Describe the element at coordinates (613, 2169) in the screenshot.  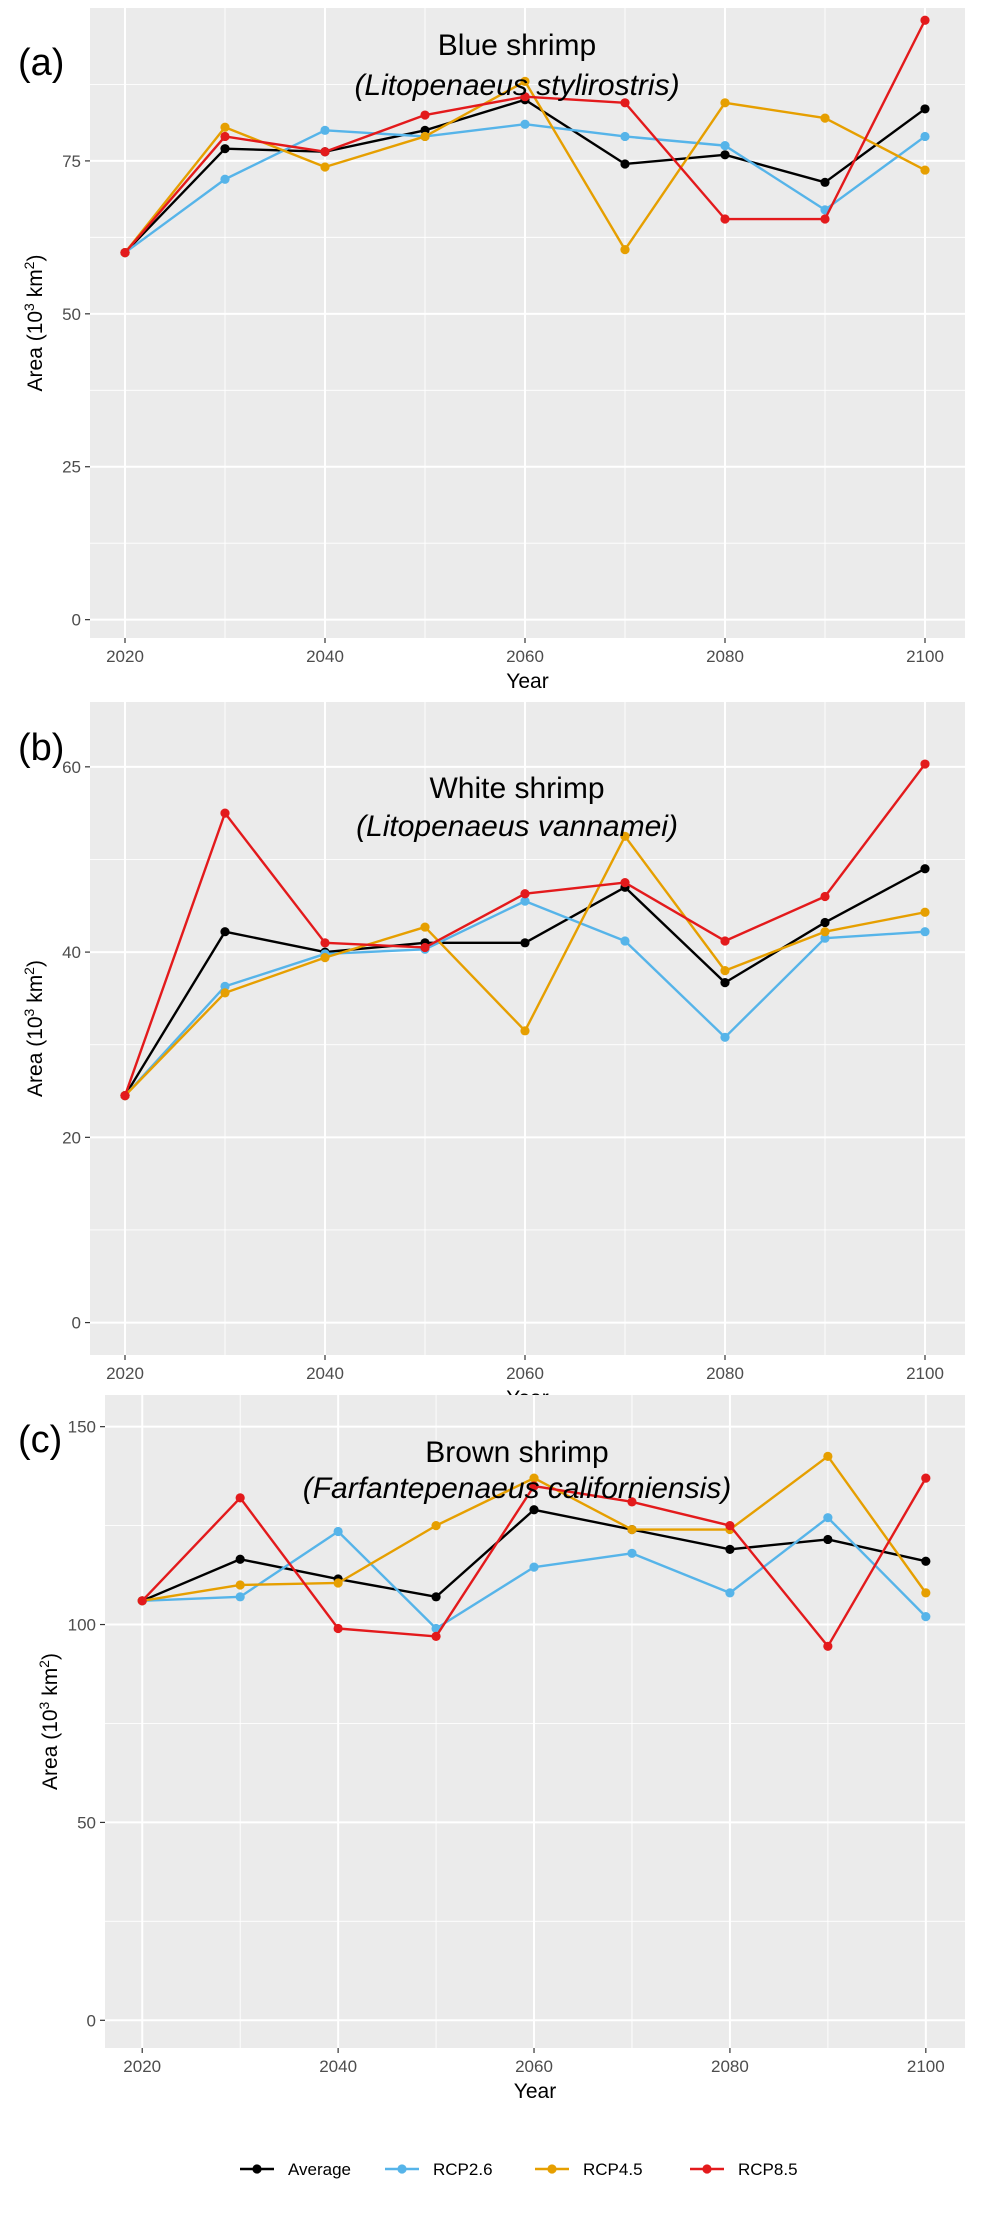
I see `legend-label: RCP4.5` at that location.